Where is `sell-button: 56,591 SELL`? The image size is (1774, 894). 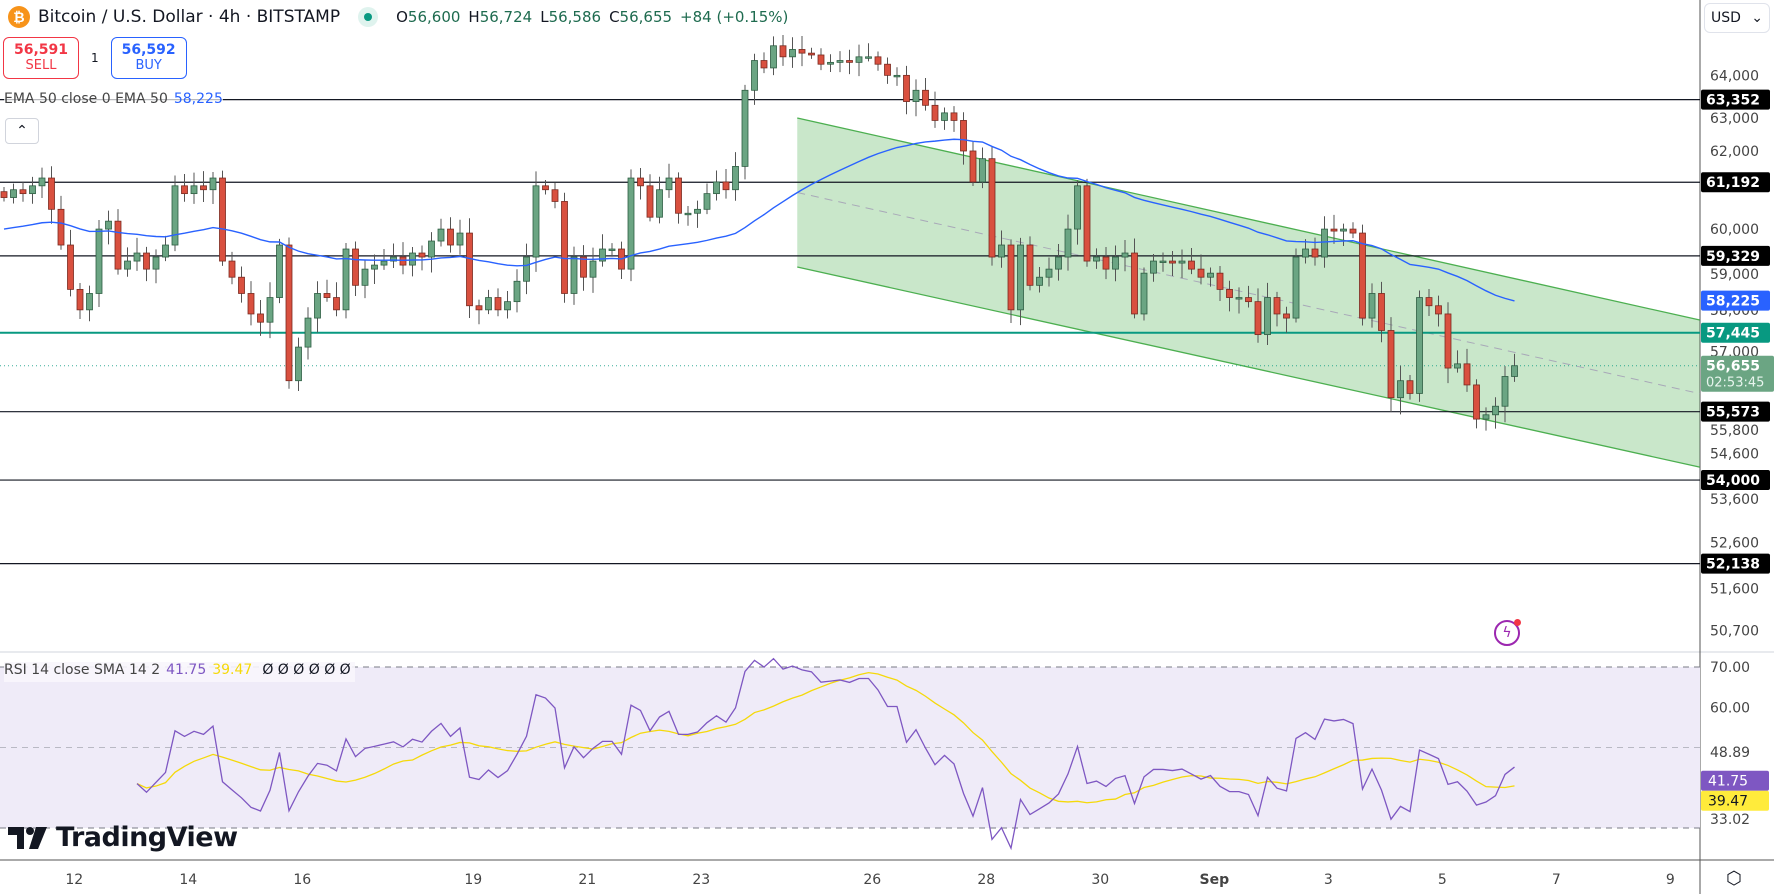
sell-button: 56,591 SELL is located at coordinates (41, 58).